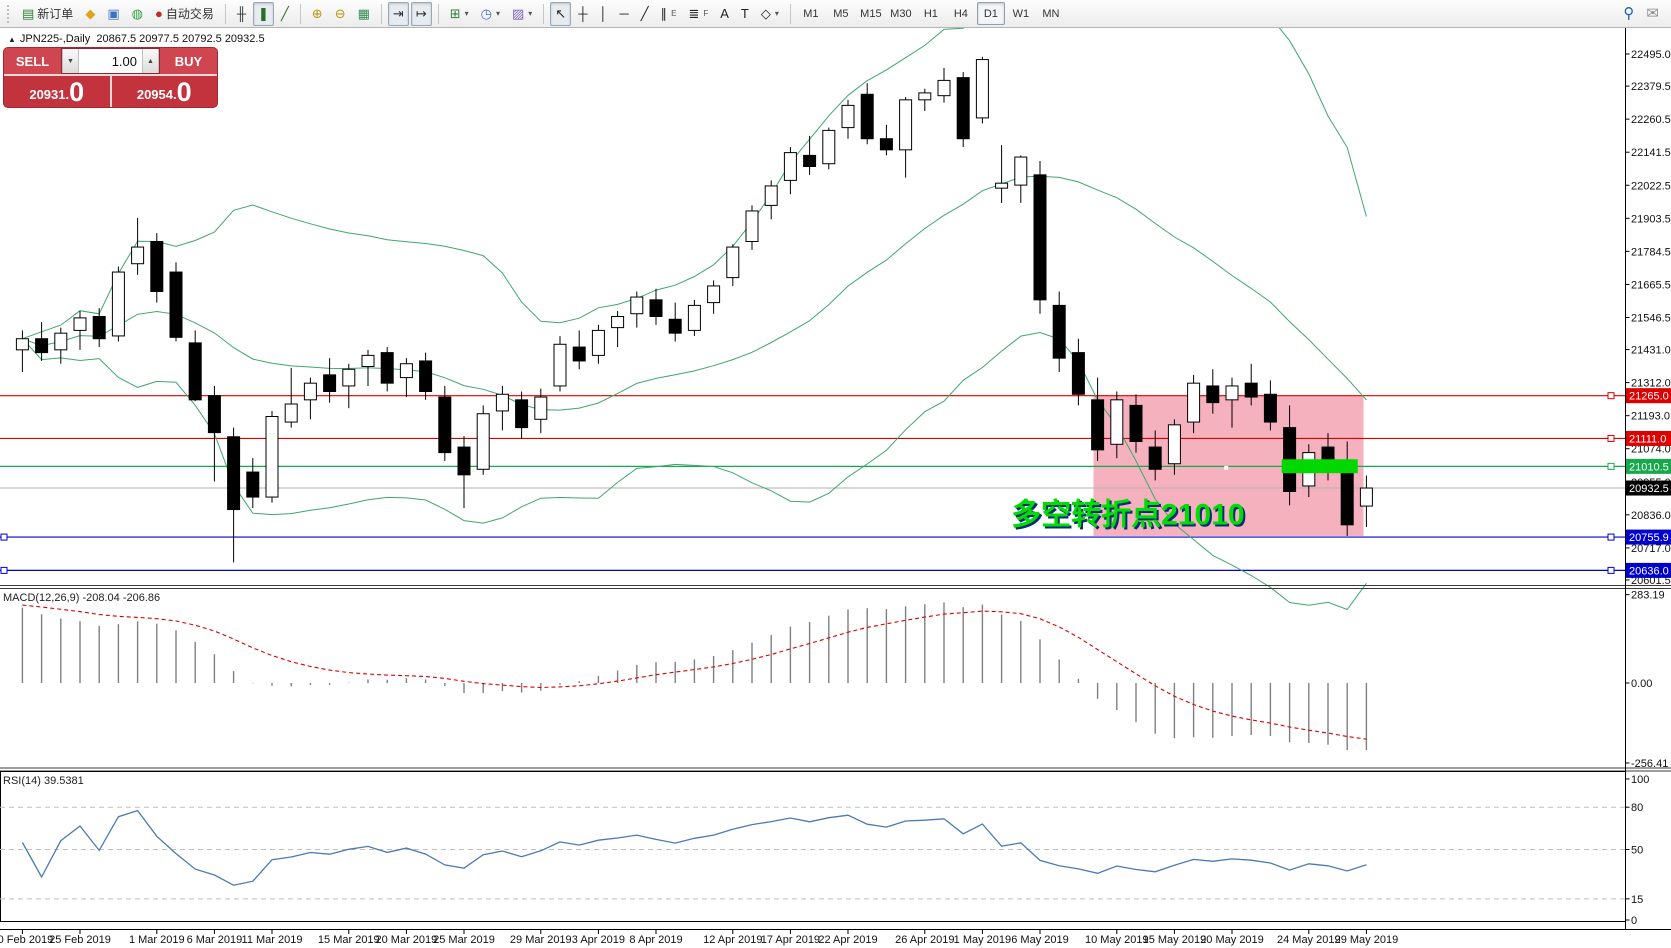 The width and height of the screenshot is (1671, 948). I want to click on zoom-out-button: ⊖, so click(340, 14).